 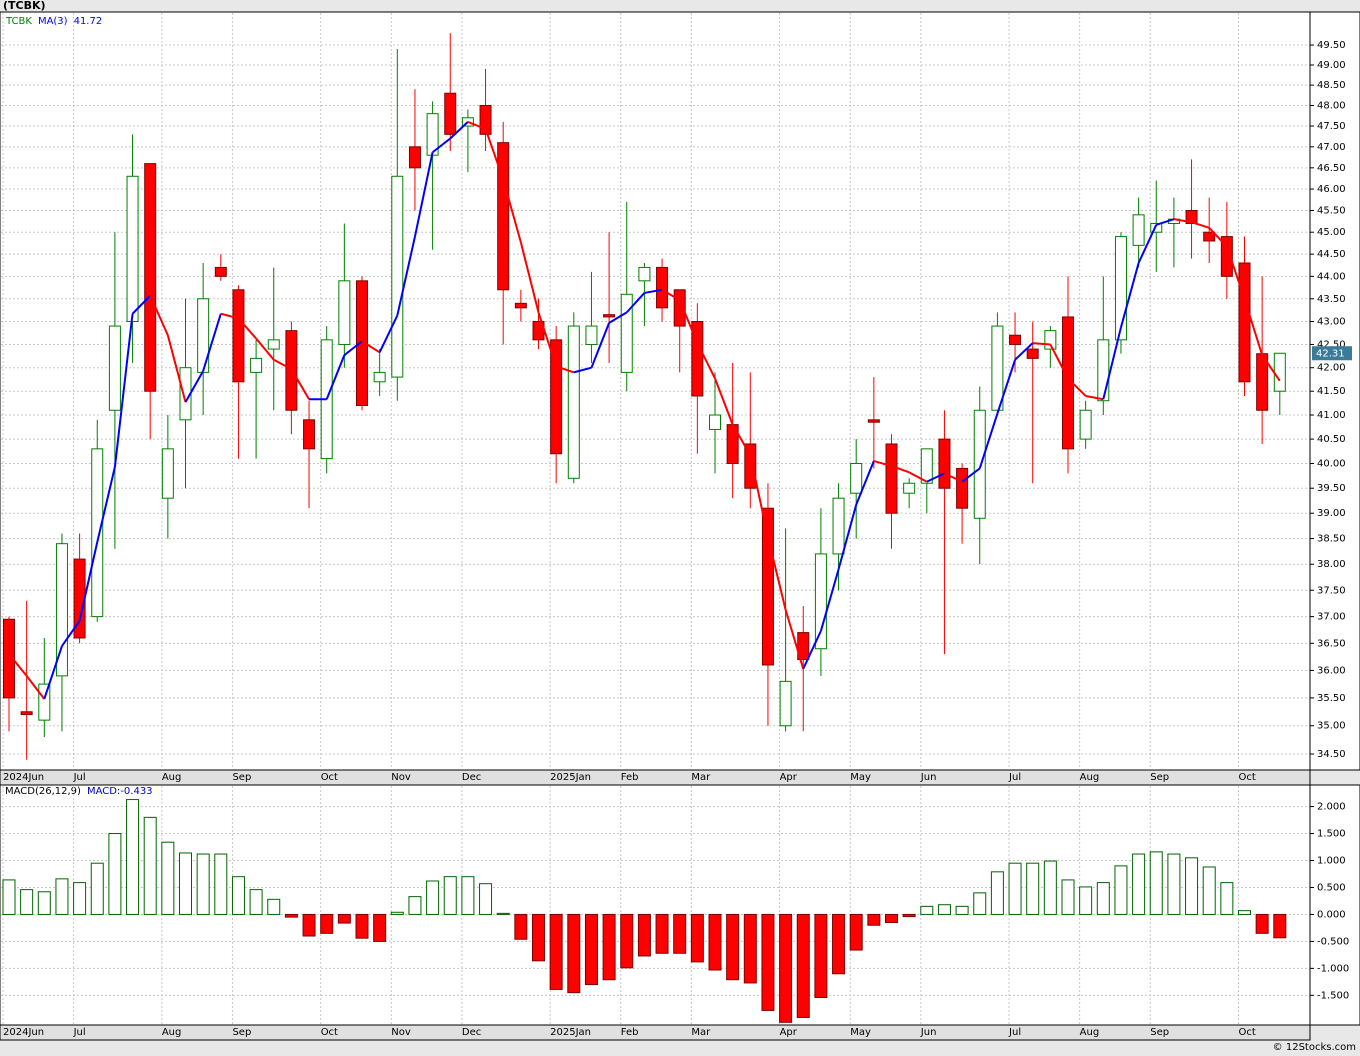 I want to click on x-tick-label: Dec, so click(x=471, y=1032).